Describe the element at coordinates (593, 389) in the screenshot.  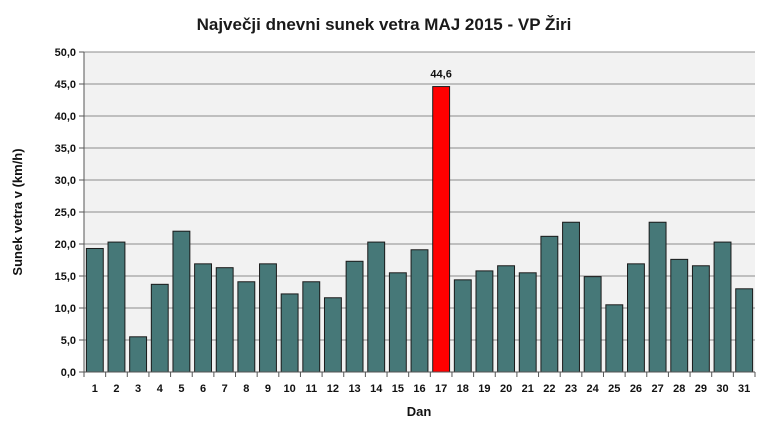
I see `x-tick-label: 24` at that location.